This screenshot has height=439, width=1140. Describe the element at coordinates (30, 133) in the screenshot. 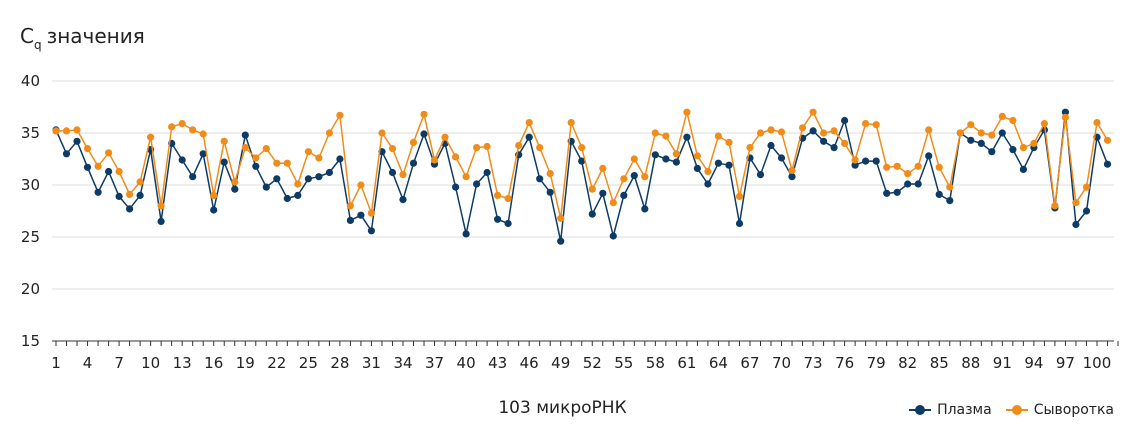

I see `y-tick-label-35: 35` at that location.